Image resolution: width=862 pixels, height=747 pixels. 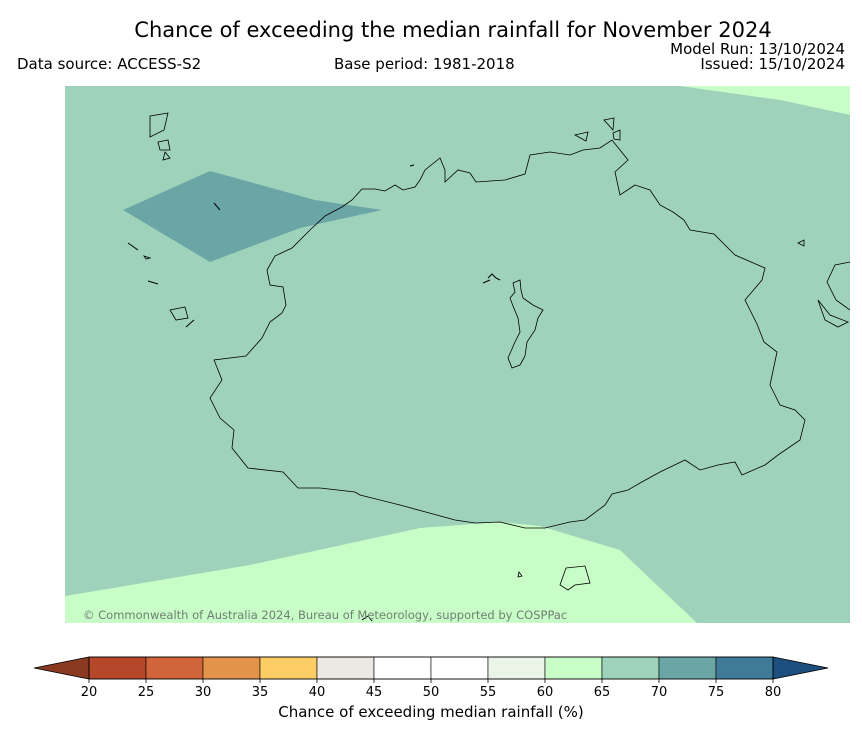 What do you see at coordinates (772, 64) in the screenshot?
I see `issued-label: Issued: 15/10/2024` at bounding box center [772, 64].